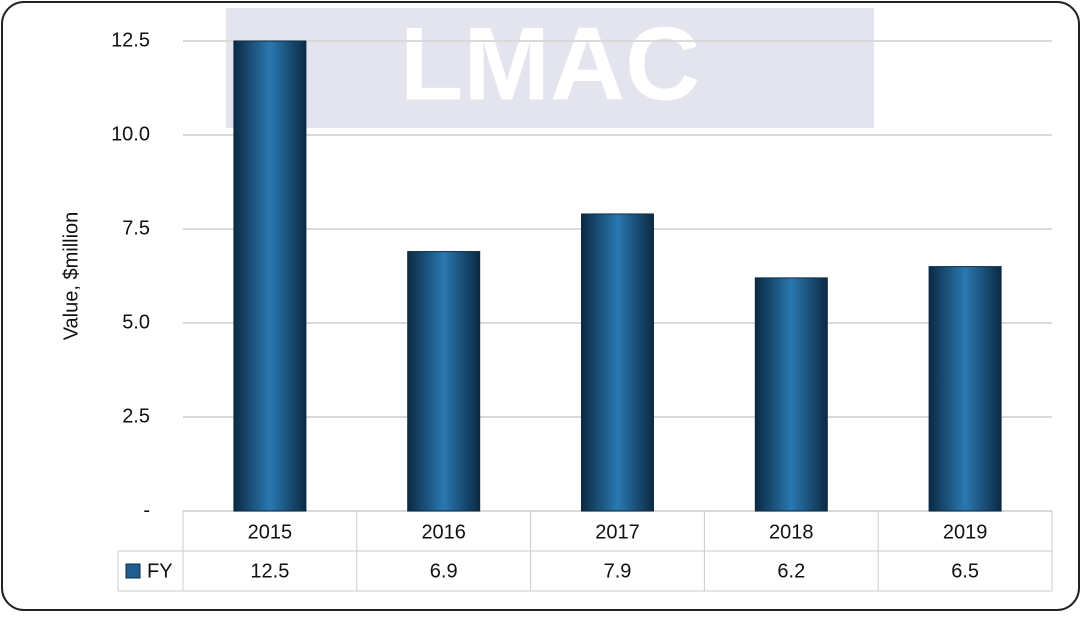 The image size is (1081, 617). What do you see at coordinates (269, 571) in the screenshot?
I see `table-value: 12.5` at bounding box center [269, 571].